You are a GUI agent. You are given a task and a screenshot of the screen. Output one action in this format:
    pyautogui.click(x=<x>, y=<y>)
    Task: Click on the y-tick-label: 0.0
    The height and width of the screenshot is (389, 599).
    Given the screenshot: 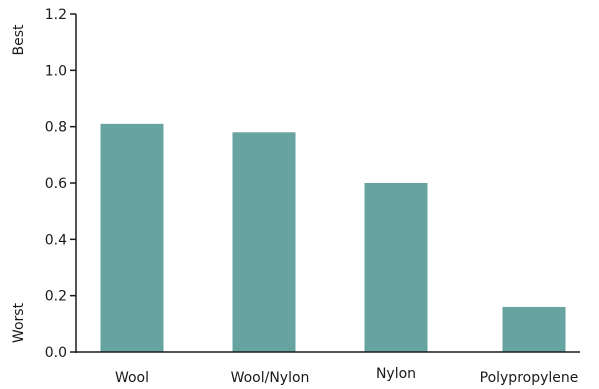 What is the action you would take?
    pyautogui.click(x=56, y=353)
    